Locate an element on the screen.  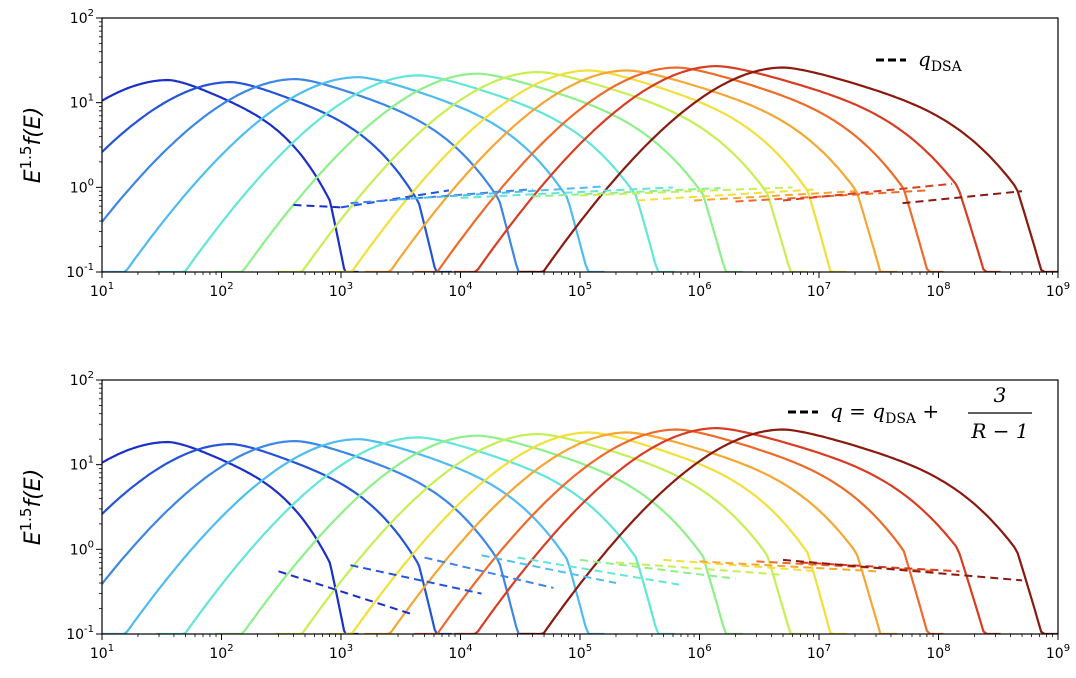
legend-label: q = qDSA + is located at coordinates (884, 413).